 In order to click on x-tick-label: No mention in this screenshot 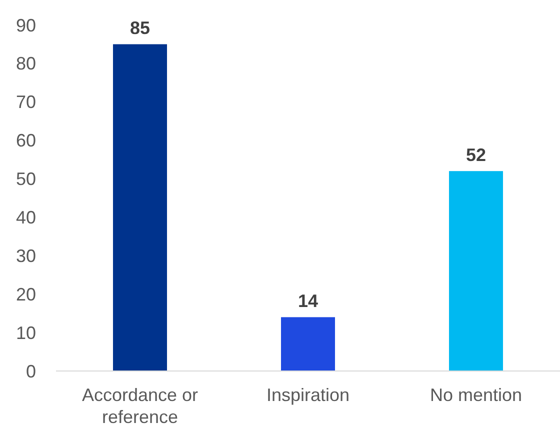, I will do `click(476, 395)`.